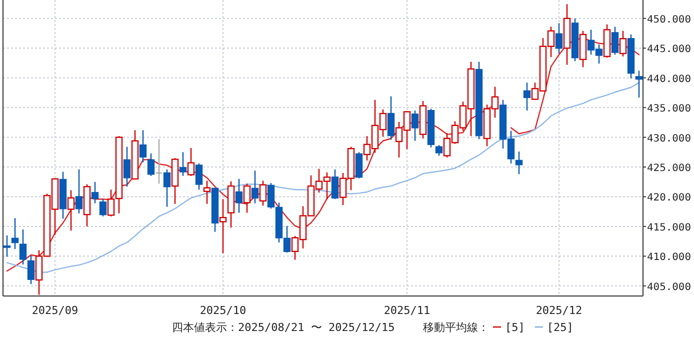 Image resolution: width=694 pixels, height=337 pixels. I want to click on x-tick-label: 2025/10, so click(223, 310).